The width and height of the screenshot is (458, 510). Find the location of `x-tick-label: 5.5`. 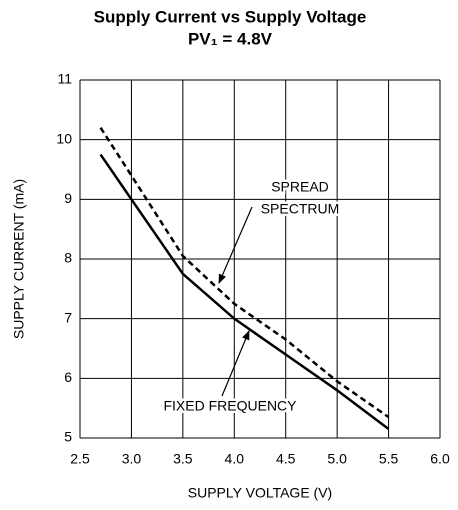

x-tick-label: 5.5 is located at coordinates (389, 459).